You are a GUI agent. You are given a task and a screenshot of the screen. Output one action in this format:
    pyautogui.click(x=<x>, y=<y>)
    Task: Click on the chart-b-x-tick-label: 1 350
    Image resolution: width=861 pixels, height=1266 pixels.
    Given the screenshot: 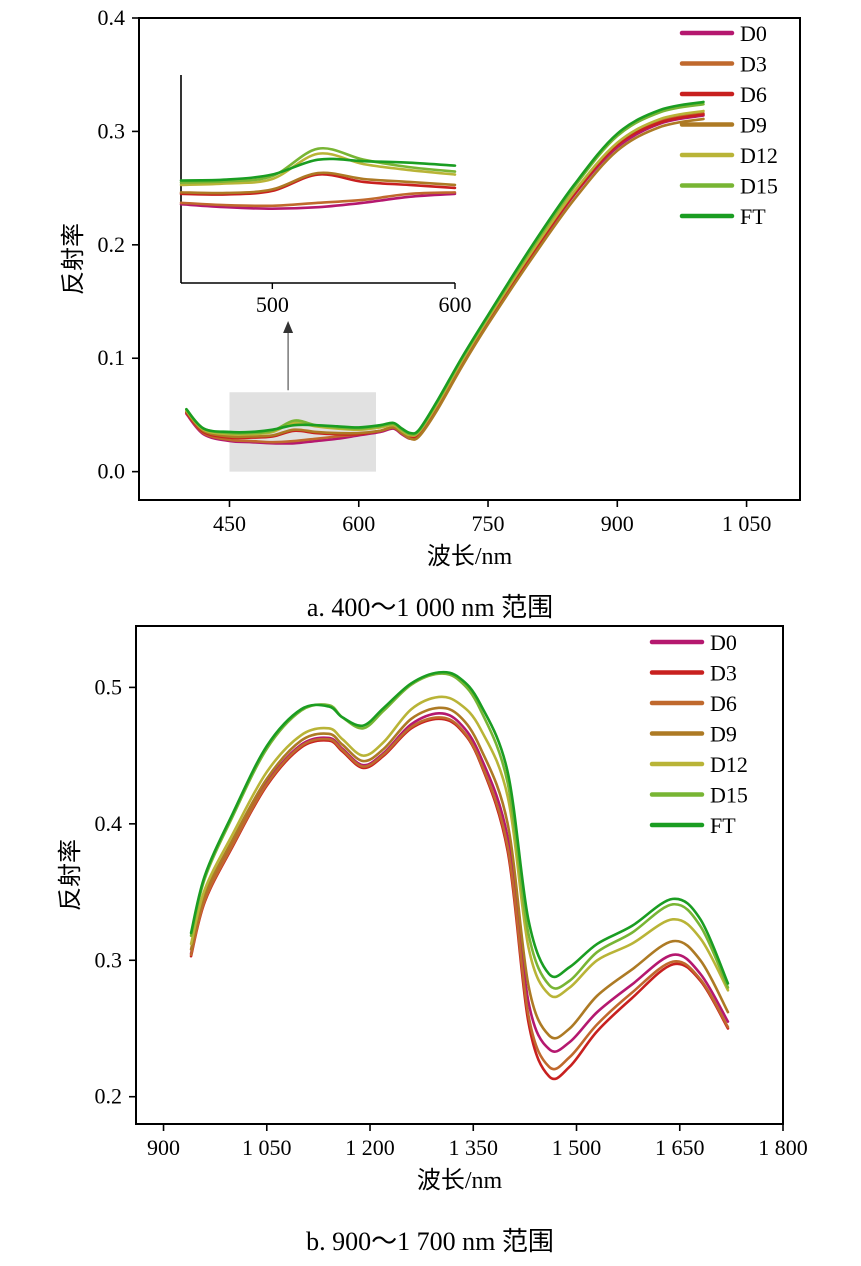 What is the action you would take?
    pyautogui.click(x=474, y=1147)
    